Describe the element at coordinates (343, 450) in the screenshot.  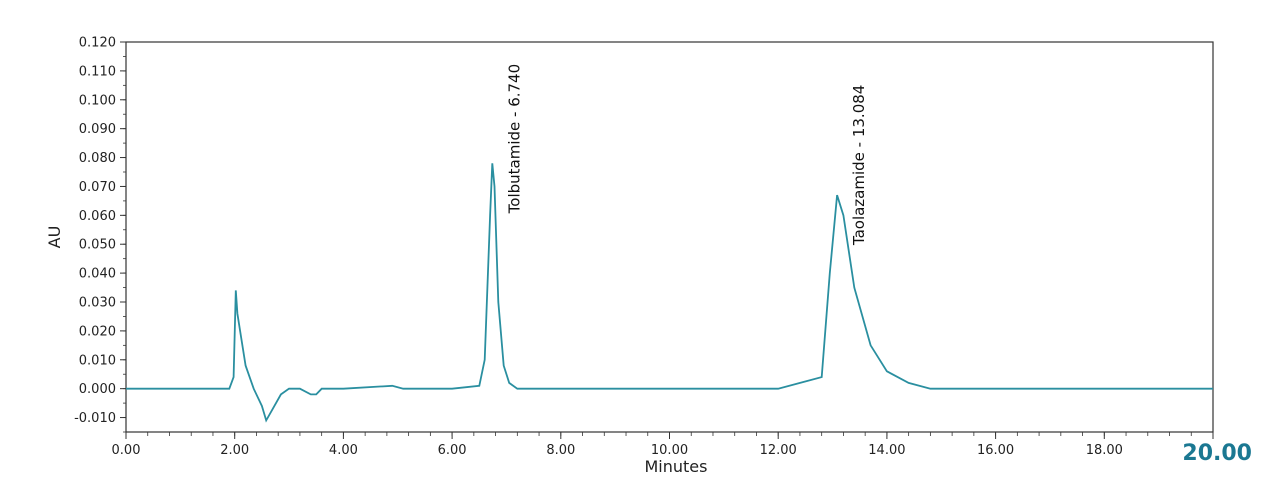
I see `x-tick-label: 4.00` at that location.